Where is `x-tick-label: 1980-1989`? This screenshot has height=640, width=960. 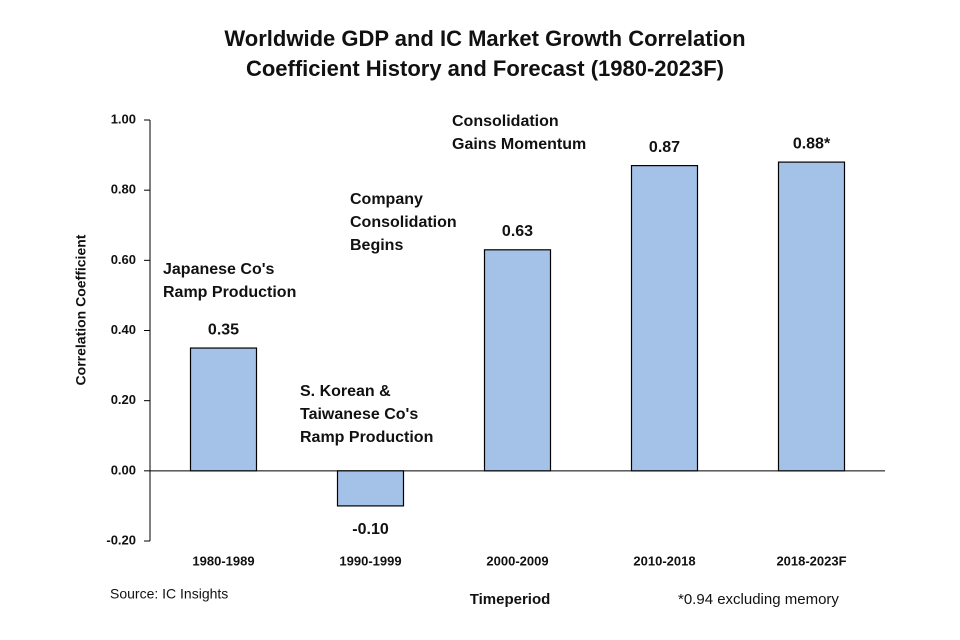
x-tick-label: 1980-1989 is located at coordinates (223, 560).